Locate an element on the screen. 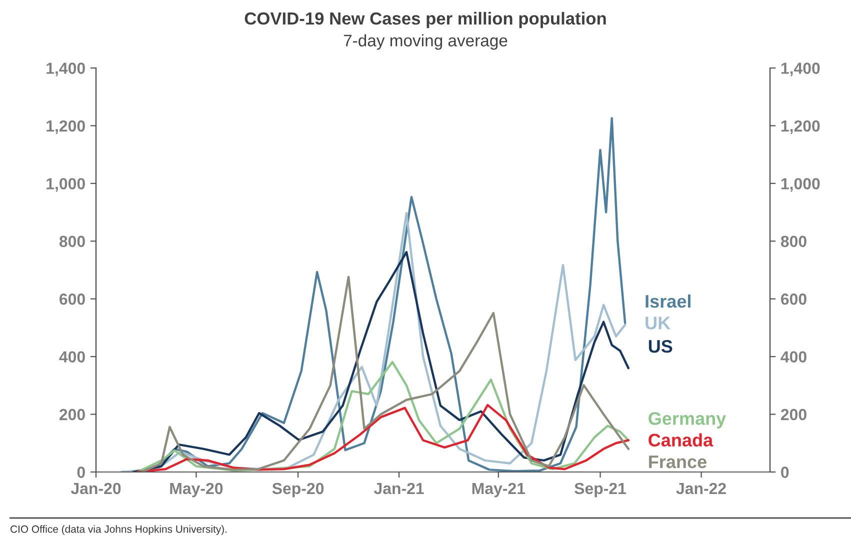 This screenshot has width=851, height=541. y-tick-label: 1,000 is located at coordinates (65, 185).